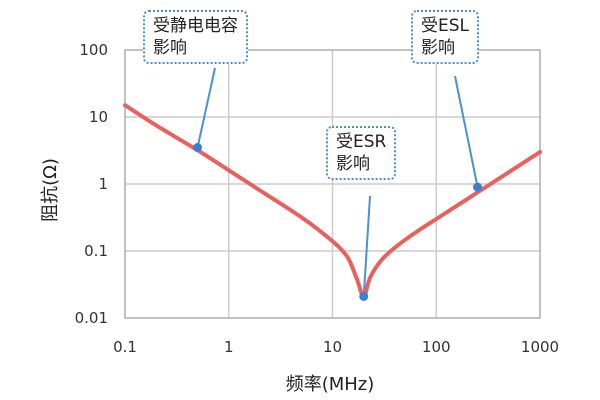 The image size is (600, 400). I want to click on leader-line-capacitance, so click(206, 107).